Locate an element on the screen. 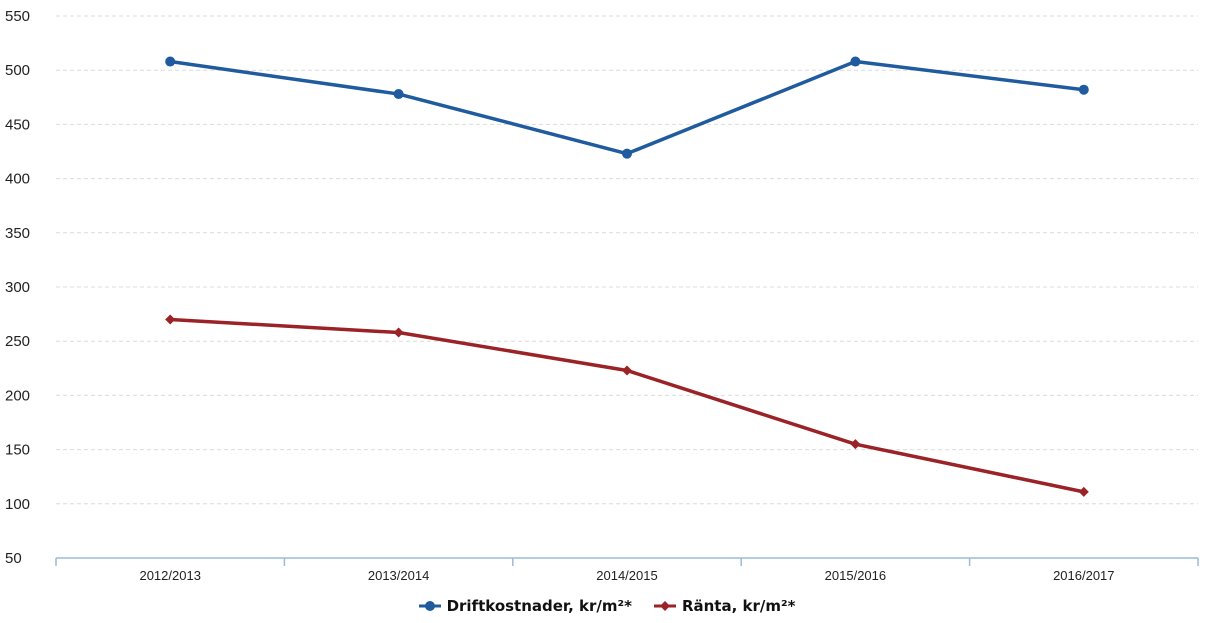 The width and height of the screenshot is (1214, 623). legend-marker-circle-icon is located at coordinates (429, 606).